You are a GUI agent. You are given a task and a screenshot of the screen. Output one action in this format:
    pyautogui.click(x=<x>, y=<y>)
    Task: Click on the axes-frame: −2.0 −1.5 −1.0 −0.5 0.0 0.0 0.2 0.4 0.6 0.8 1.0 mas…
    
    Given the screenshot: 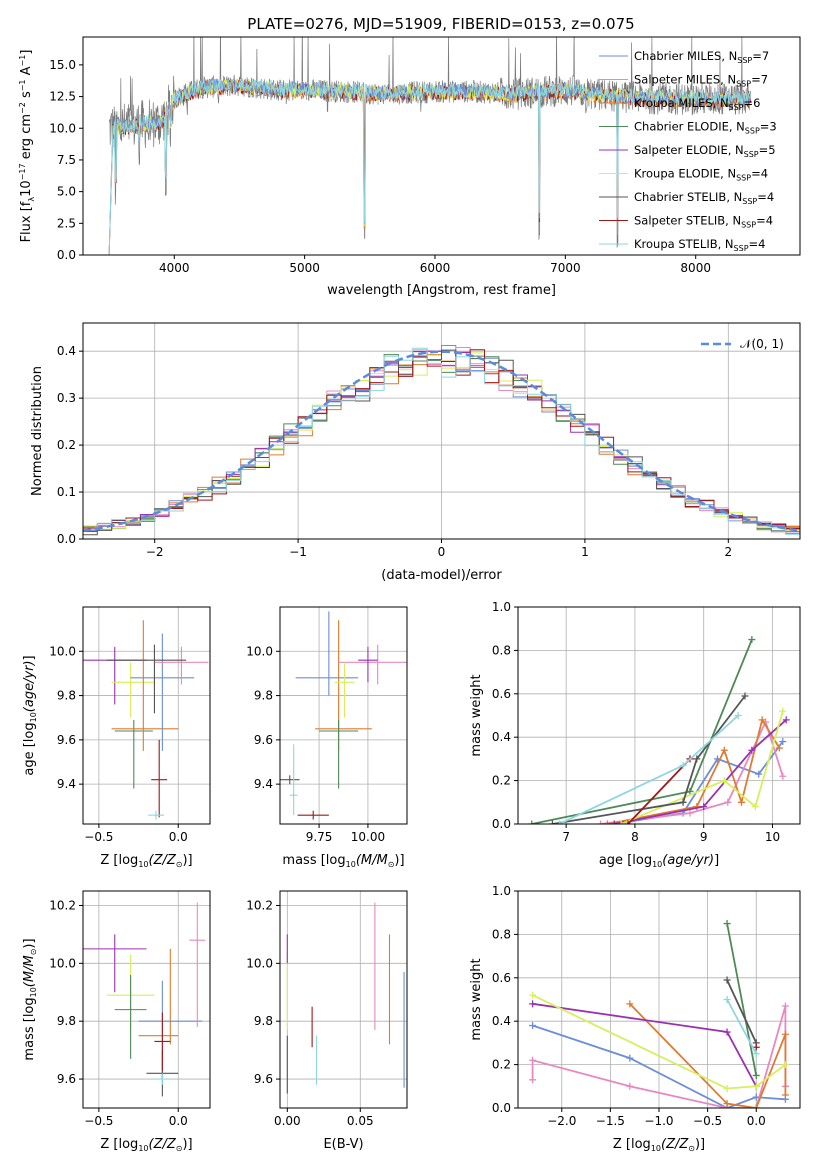 What is the action you would take?
    pyautogui.click(x=635, y=1018)
    